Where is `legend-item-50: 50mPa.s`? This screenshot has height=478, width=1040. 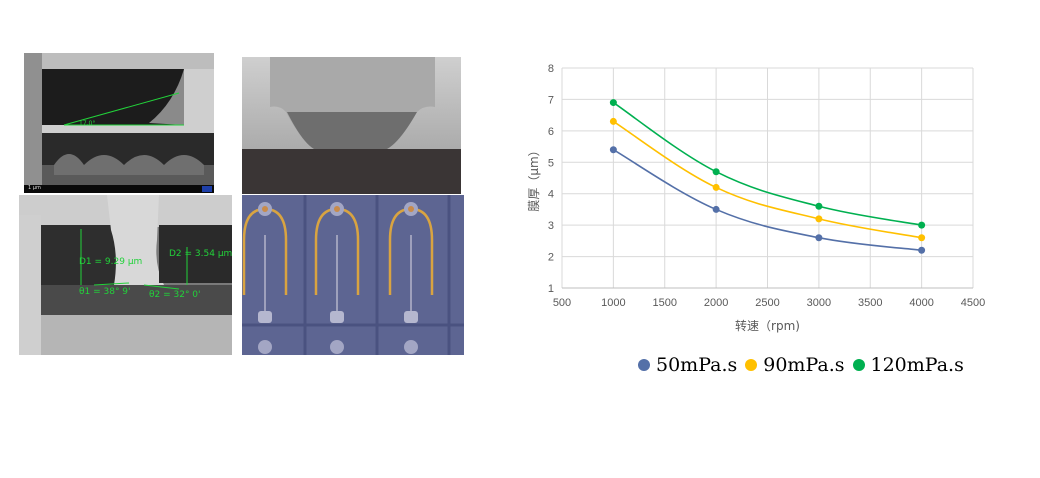
legend-item-50: 50mPa.s is located at coordinates (687, 365).